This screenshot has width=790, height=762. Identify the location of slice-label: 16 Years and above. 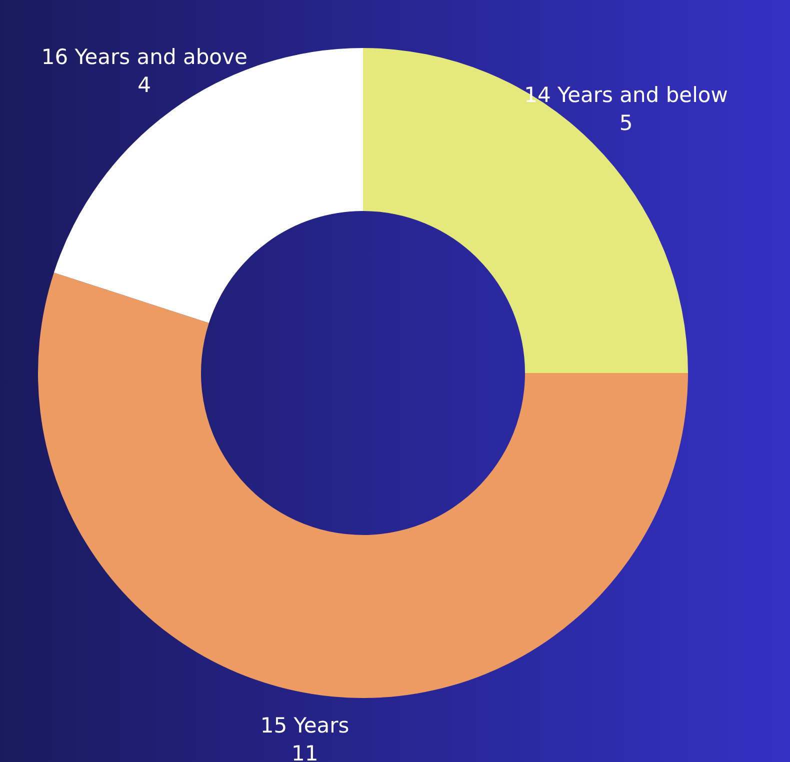
(144, 57).